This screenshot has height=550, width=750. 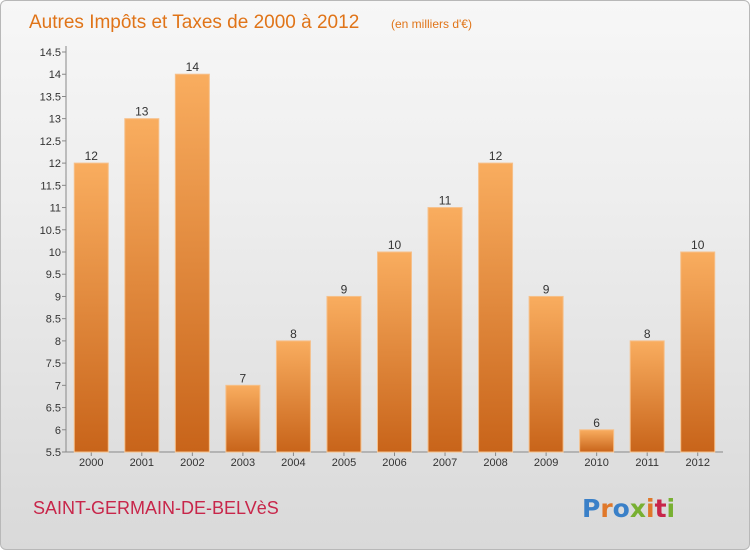 I want to click on chart-subtitle: (en milliers d'€), so click(x=431, y=24).